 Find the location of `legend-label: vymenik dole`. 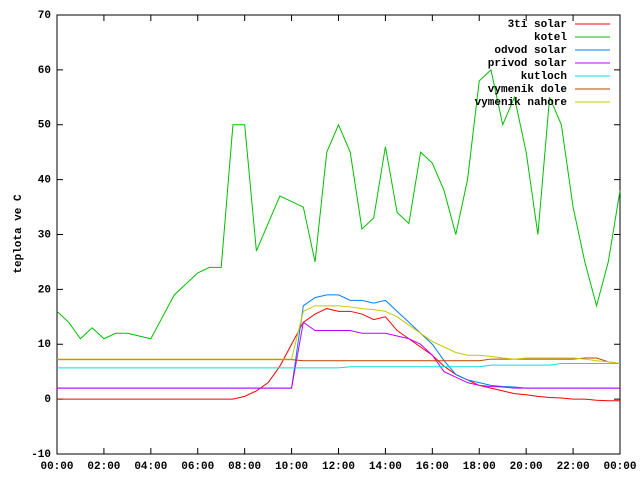

legend-label: vymenik dole is located at coordinates (528, 90).